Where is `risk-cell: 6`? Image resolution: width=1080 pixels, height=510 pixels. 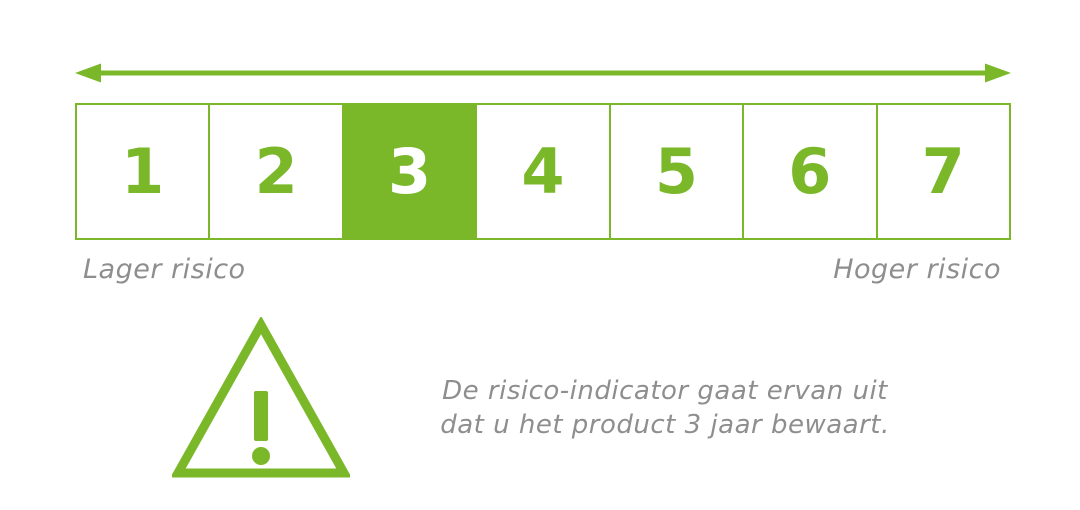 risk-cell: 6 is located at coordinates (810, 171).